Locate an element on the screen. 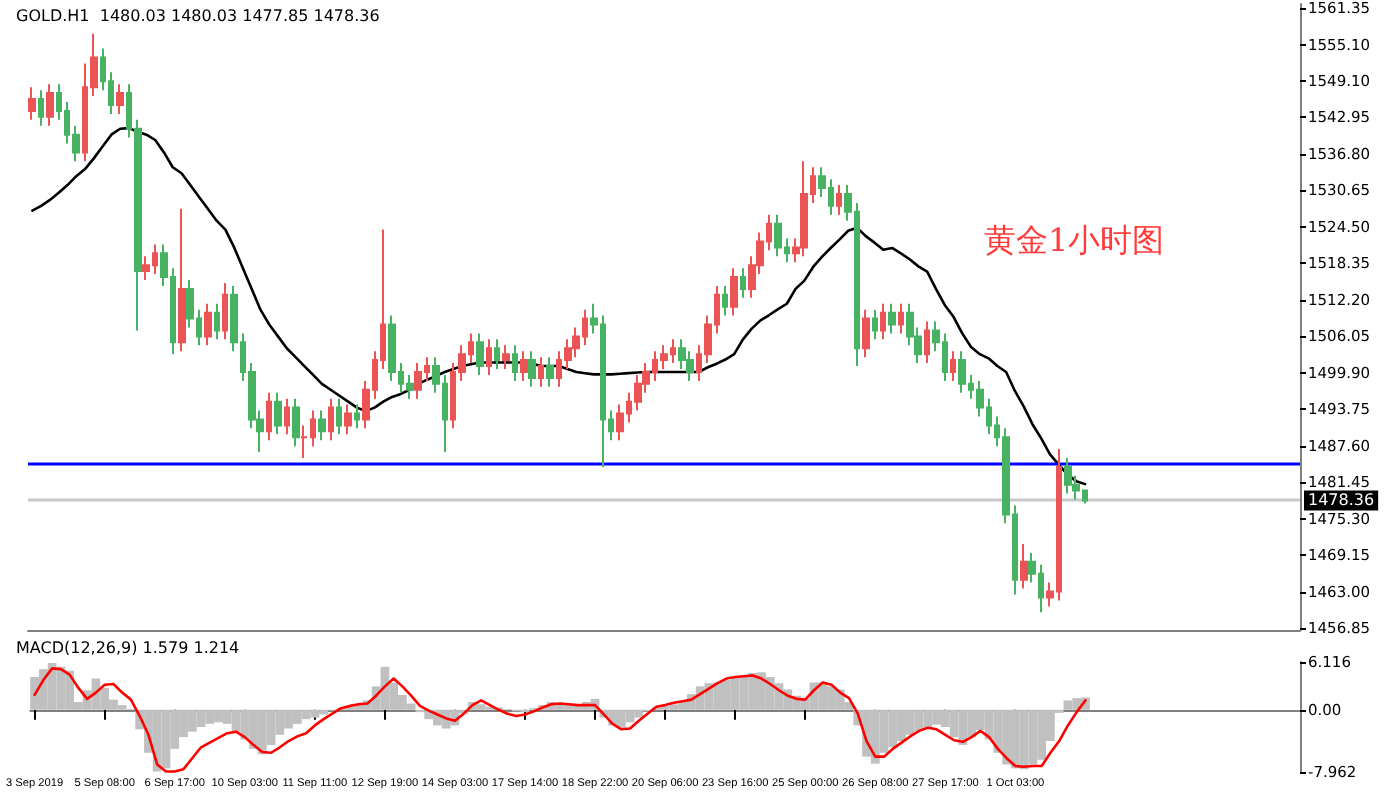  chart-title: MACD(12,26,9) 1.579 1.214 is located at coordinates (128, 648).